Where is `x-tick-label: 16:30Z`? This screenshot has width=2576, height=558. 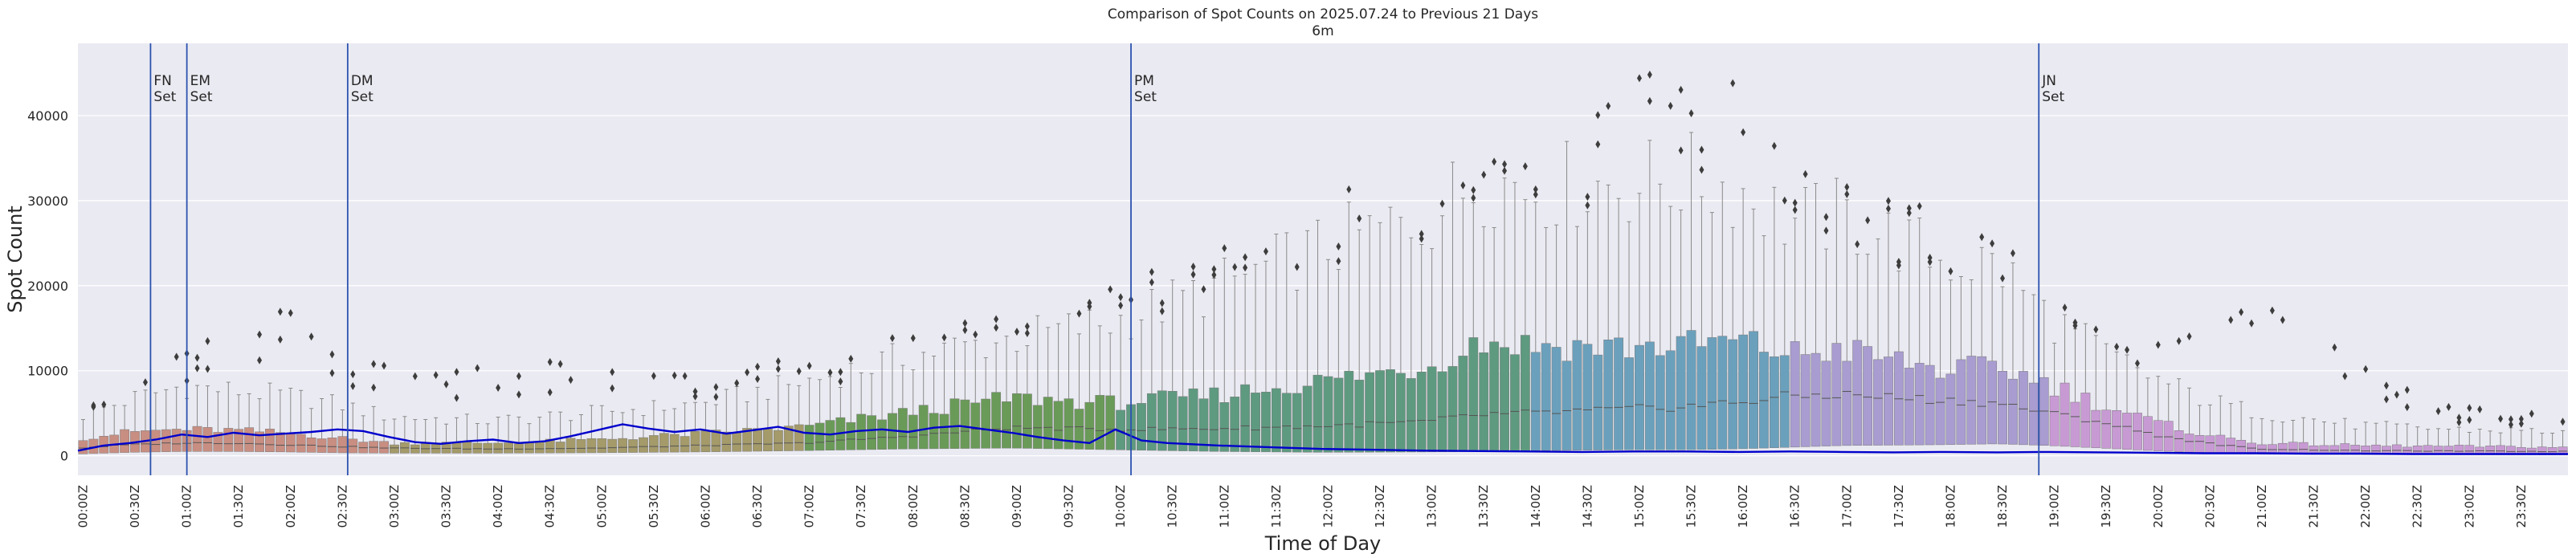
x-tick-label: 16:30Z is located at coordinates (1795, 506).